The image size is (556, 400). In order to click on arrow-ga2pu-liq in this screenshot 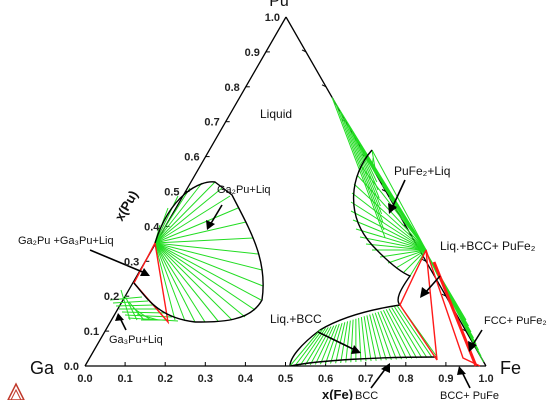, I will do `click(216, 215)`.